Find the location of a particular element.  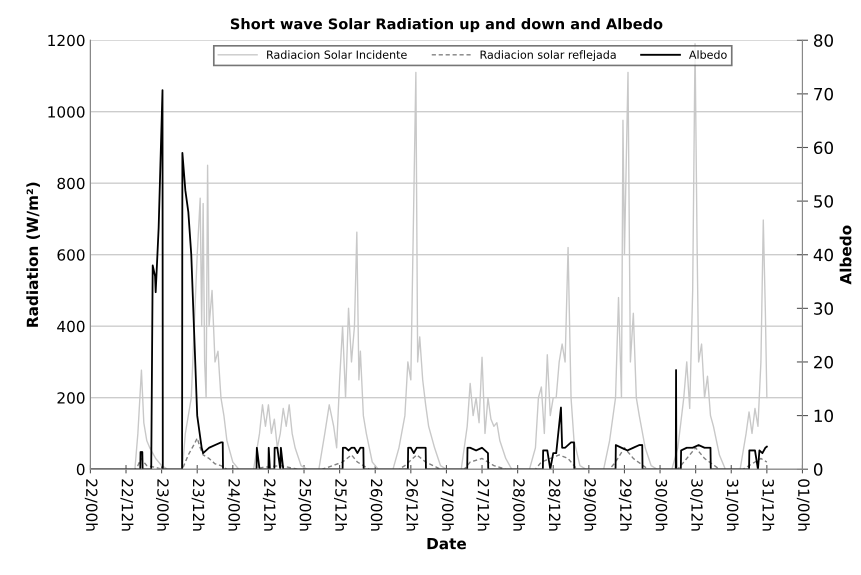

y2-tick-label: 30 is located at coordinates (823, 308).